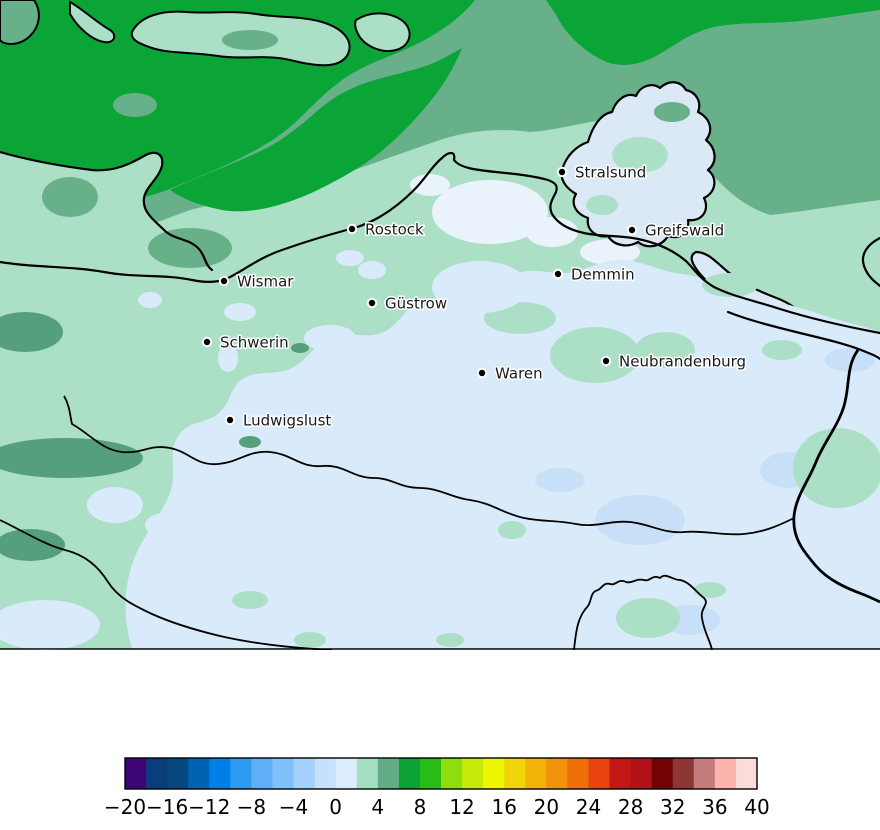  What do you see at coordinates (254, 343) in the screenshot?
I see `city-label: Schwerin` at bounding box center [254, 343].